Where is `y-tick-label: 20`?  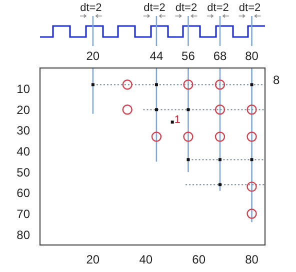 y-tick-label: 20 is located at coordinates (23, 109).